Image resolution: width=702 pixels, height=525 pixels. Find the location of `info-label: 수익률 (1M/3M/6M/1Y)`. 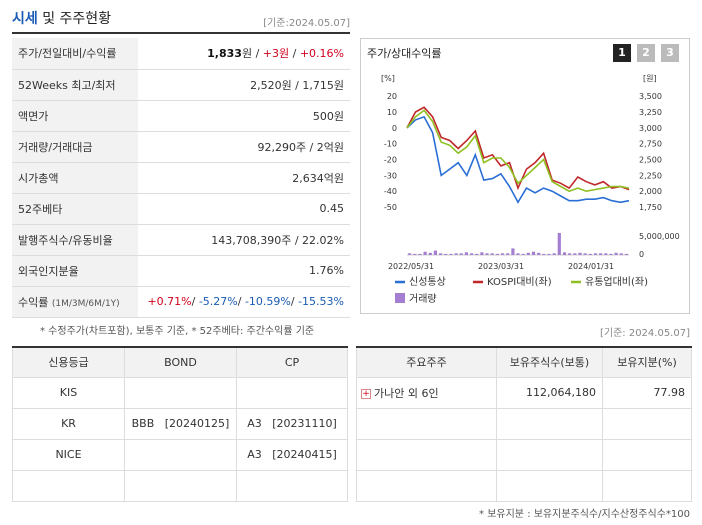

info-label: 수익률 (1M/3M/6M/1Y) is located at coordinates (75, 302).